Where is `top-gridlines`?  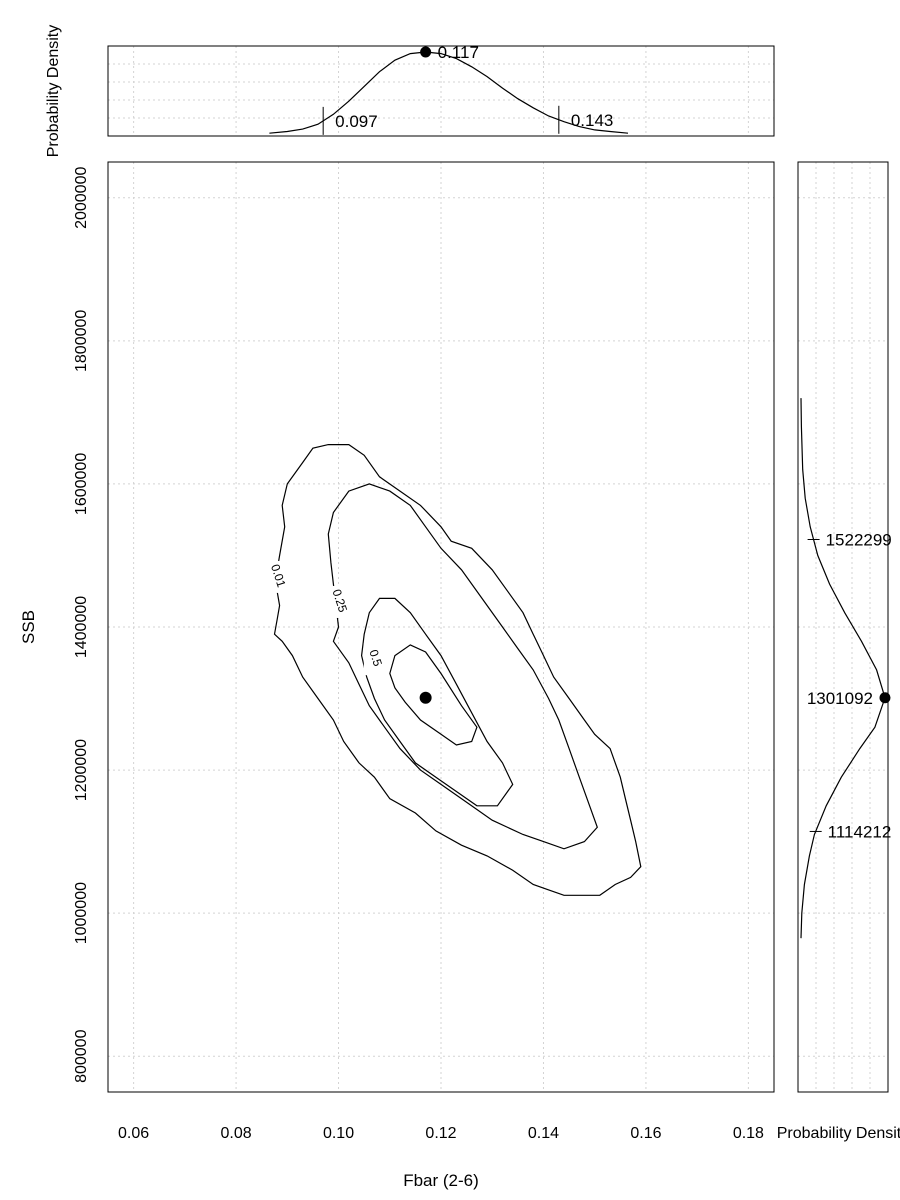 top-gridlines is located at coordinates (441, 91).